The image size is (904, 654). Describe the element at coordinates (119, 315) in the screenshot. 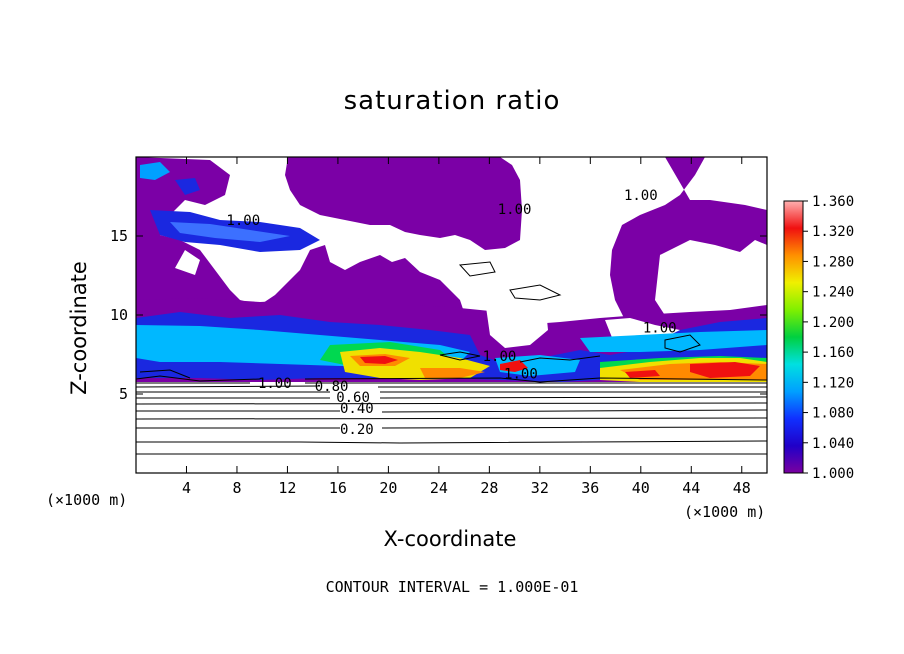

I see `y-tick-label: 10` at that location.